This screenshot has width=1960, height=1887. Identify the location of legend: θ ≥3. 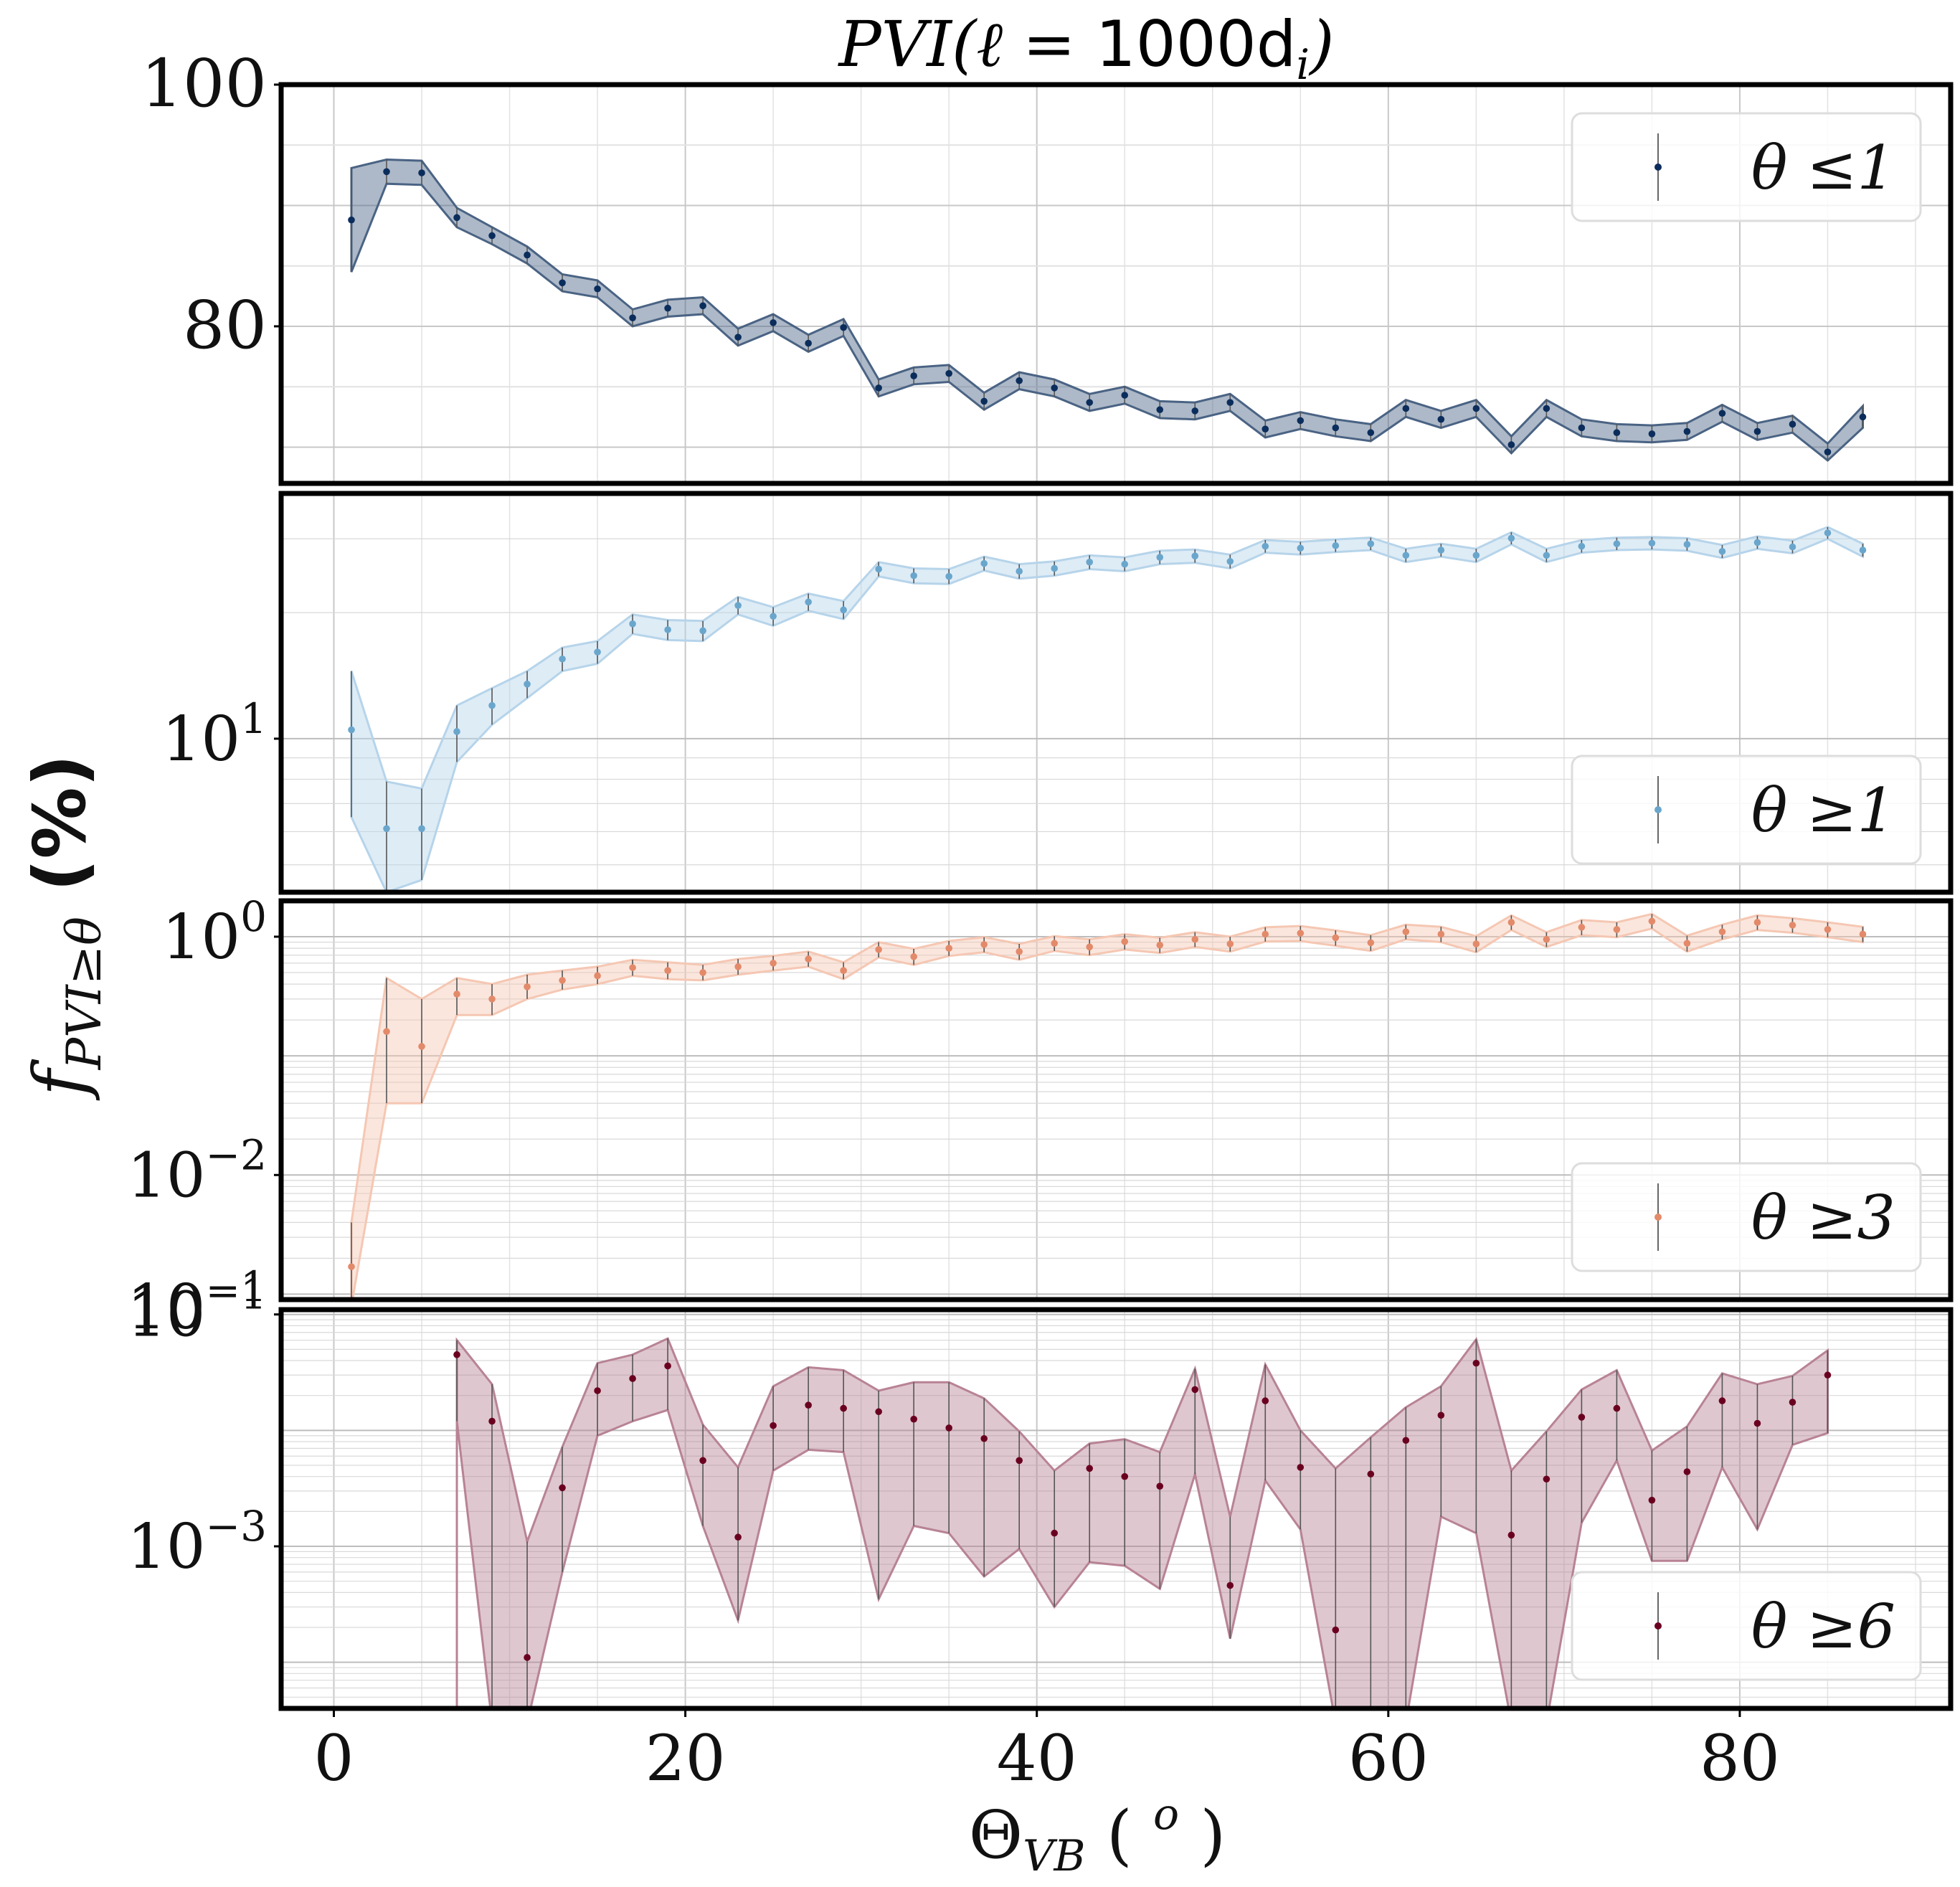
(1746, 1217).